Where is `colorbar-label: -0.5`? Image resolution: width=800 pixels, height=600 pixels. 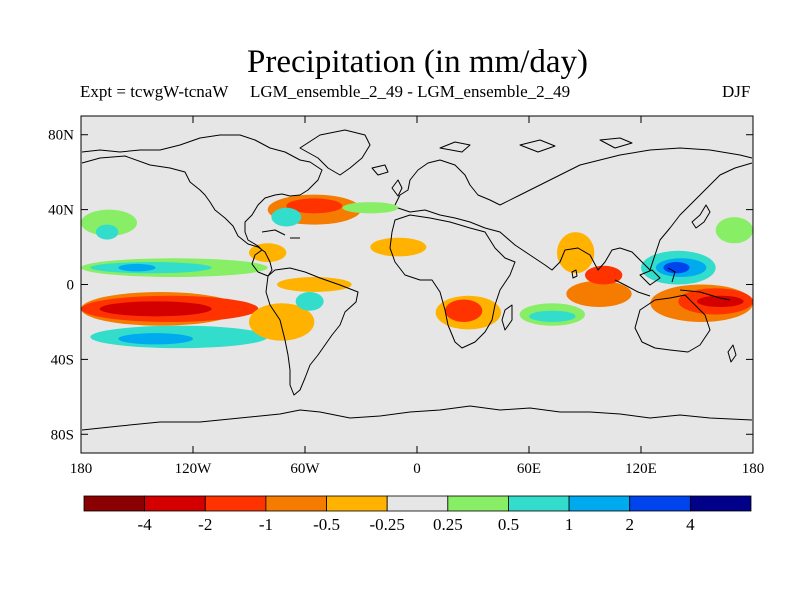 colorbar-label: -0.5 is located at coordinates (326, 524).